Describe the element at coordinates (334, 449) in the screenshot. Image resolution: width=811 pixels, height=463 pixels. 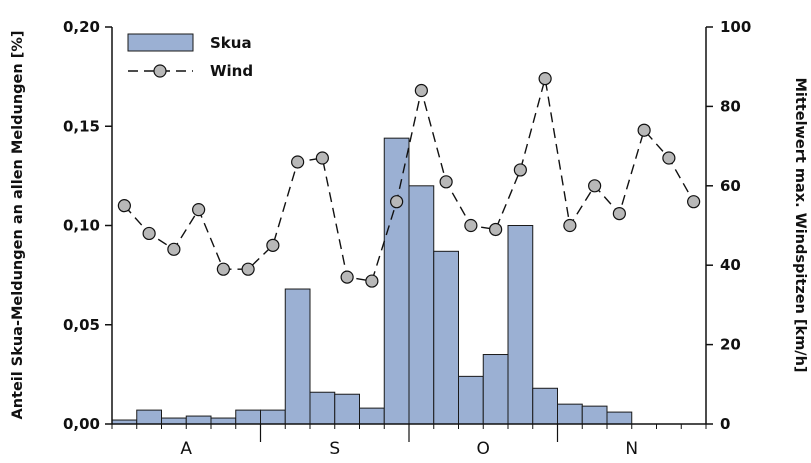
I see `x-month-label: S` at that location.